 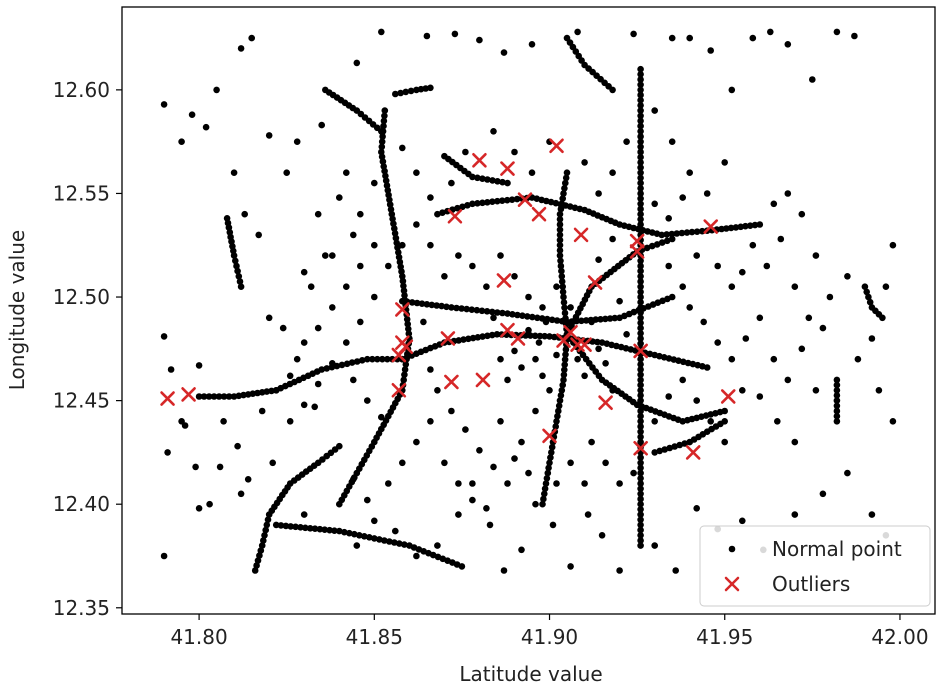 What do you see at coordinates (530, 674) in the screenshot?
I see `x-axis-label: Latitude value` at bounding box center [530, 674].